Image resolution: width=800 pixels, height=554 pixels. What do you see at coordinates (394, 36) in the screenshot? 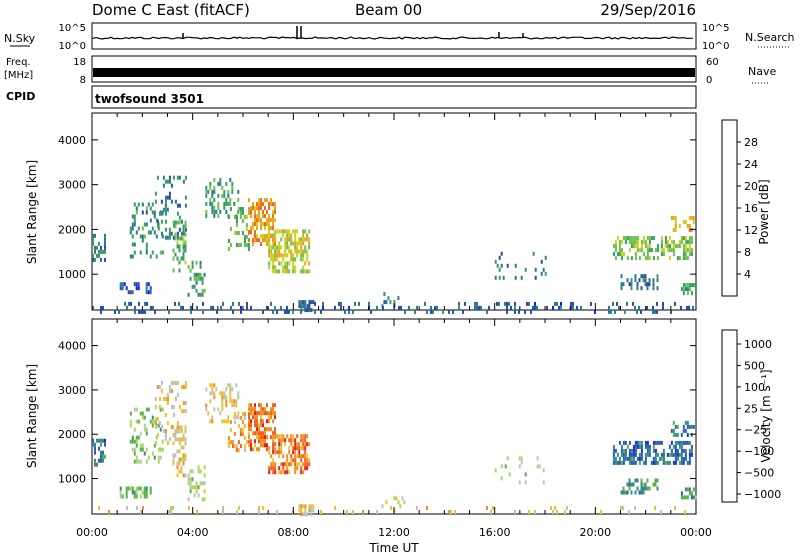
I see `nsky-strip-frame` at bounding box center [394, 36].